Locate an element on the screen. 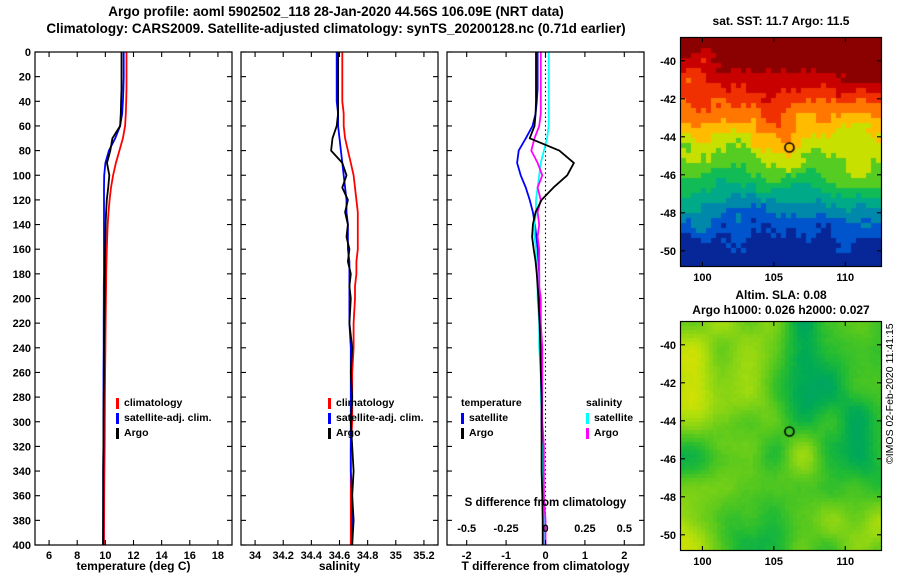 The width and height of the screenshot is (900, 580). depth-tick-label: 400 is located at coordinates (22, 546).